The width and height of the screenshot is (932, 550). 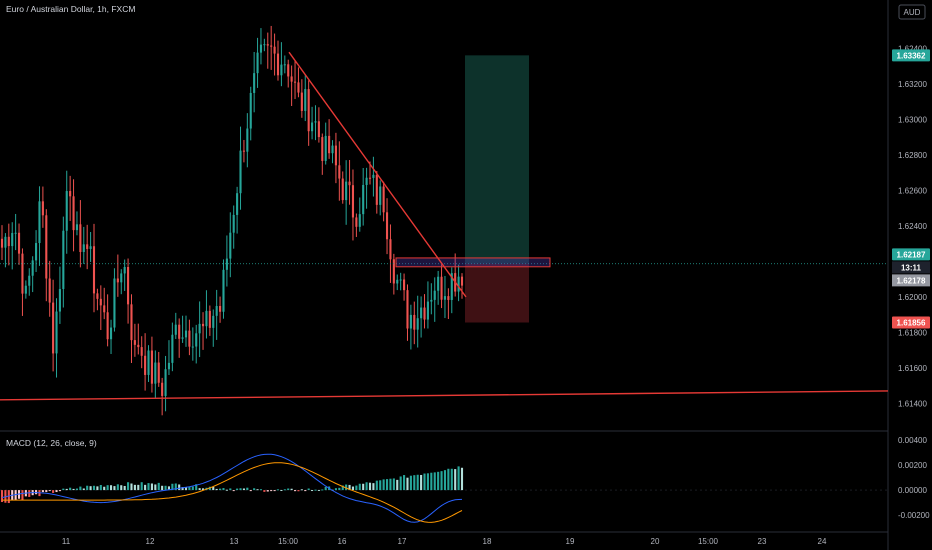 I want to click on currency-button: AUD, so click(x=912, y=12).